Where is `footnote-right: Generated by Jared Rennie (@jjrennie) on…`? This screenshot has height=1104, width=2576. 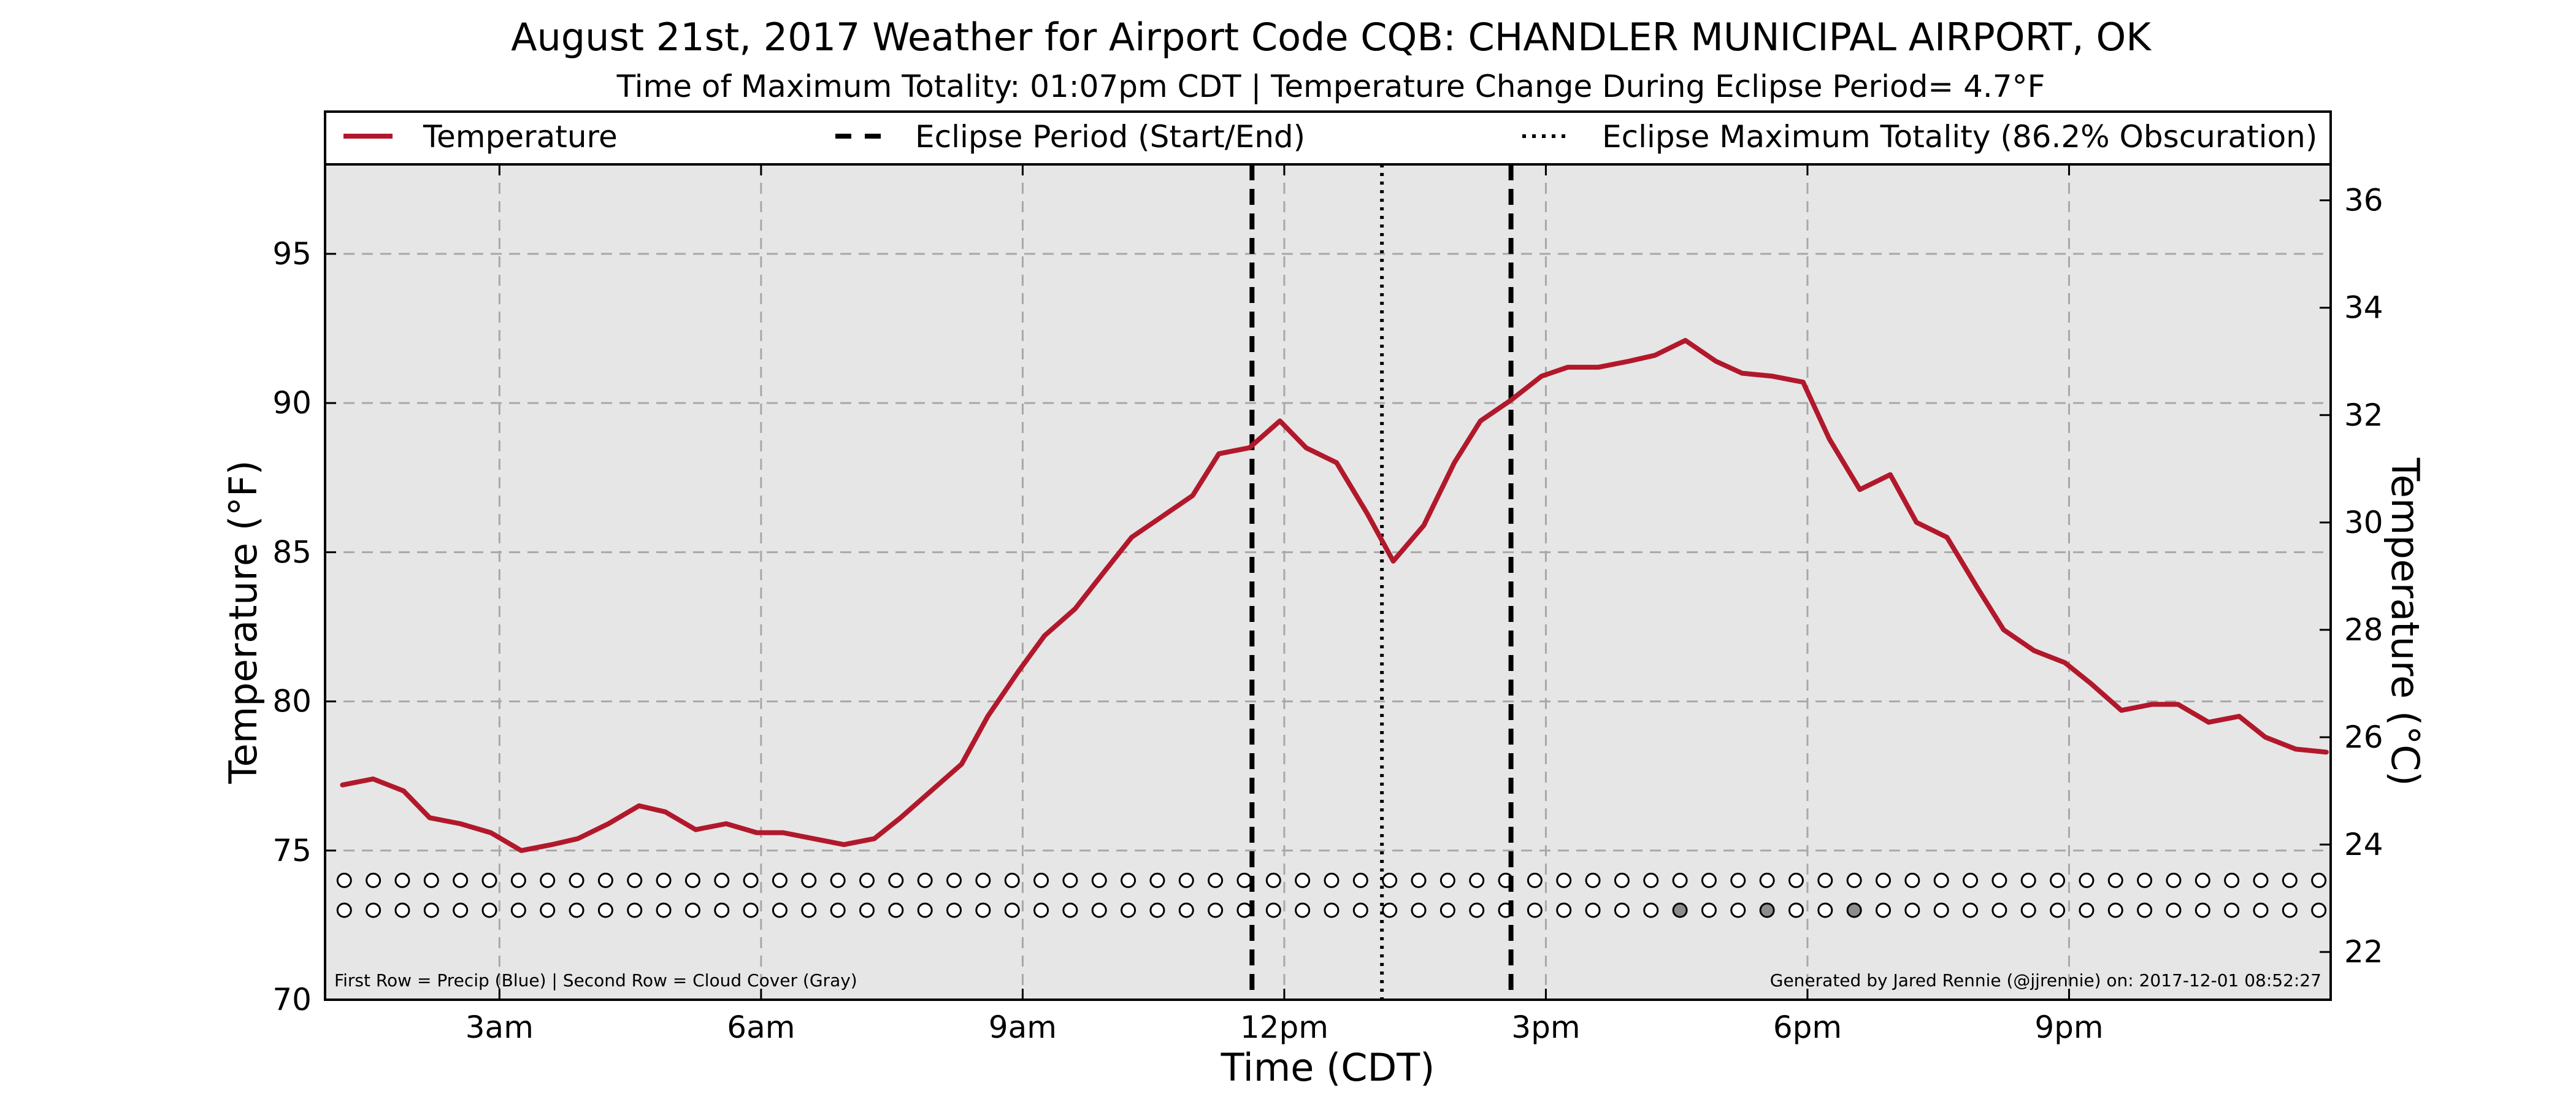
footnote-right: Generated by Jared Rennie (@jjrennie) on… is located at coordinates (2045, 980).